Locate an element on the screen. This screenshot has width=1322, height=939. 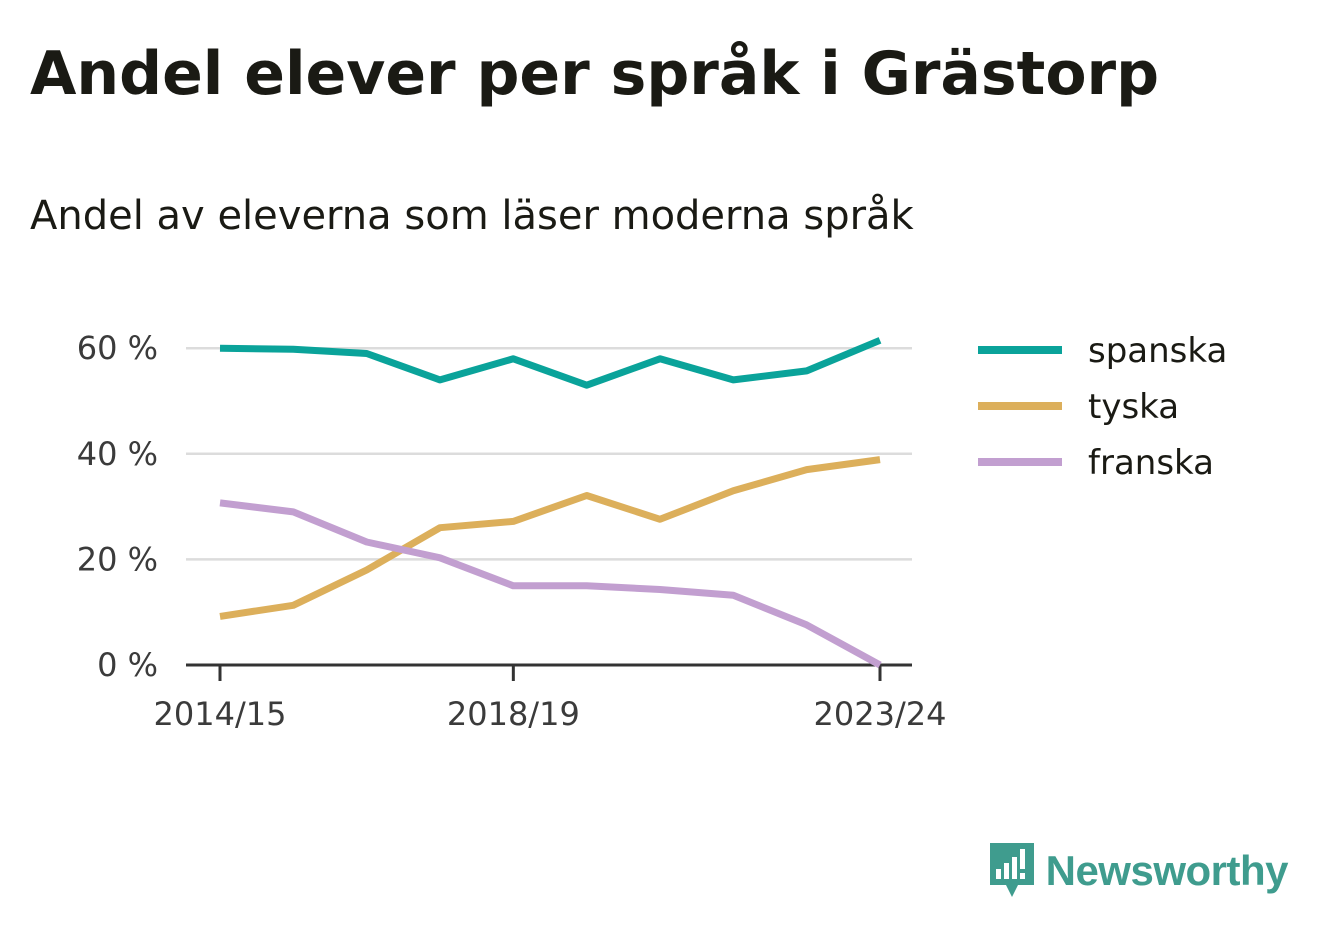
legend-label-spanska: spanska is located at coordinates (1157, 351).